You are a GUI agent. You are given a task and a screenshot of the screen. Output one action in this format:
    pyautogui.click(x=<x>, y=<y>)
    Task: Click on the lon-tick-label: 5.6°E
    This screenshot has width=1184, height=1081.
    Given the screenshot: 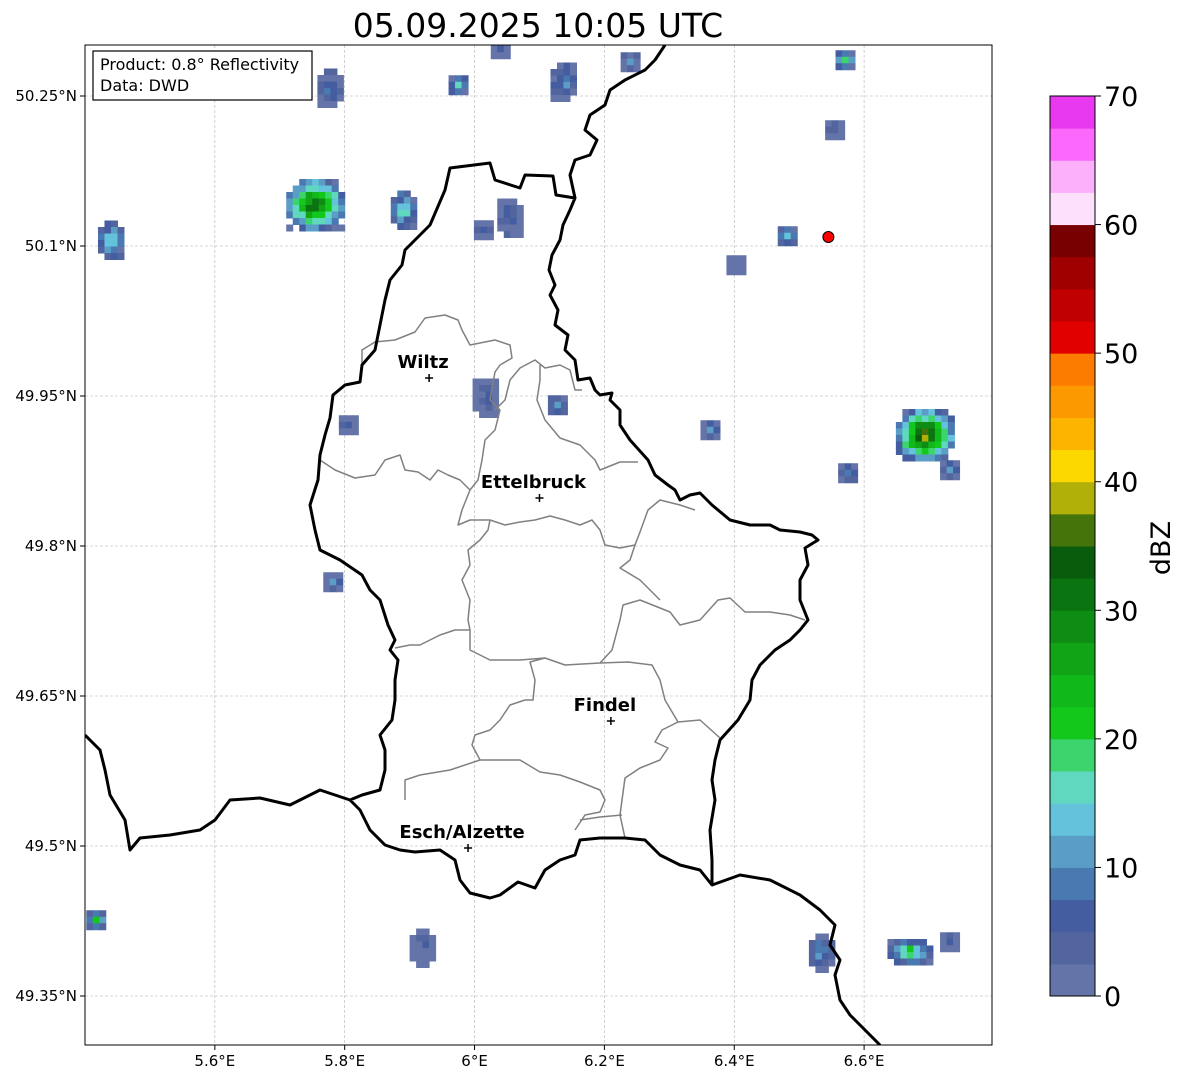 What is the action you would take?
    pyautogui.click(x=214, y=1061)
    